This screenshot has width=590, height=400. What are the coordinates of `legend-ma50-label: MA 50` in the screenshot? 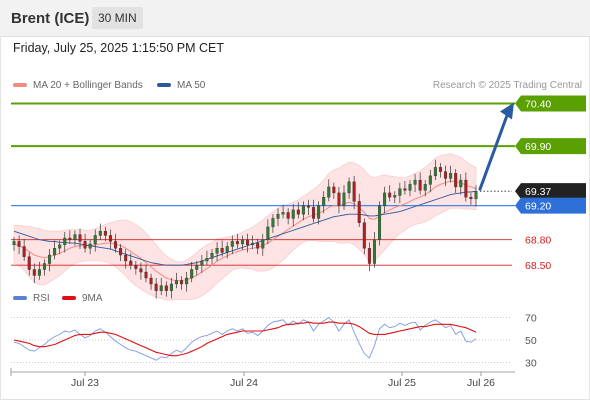 It's located at (191, 85).